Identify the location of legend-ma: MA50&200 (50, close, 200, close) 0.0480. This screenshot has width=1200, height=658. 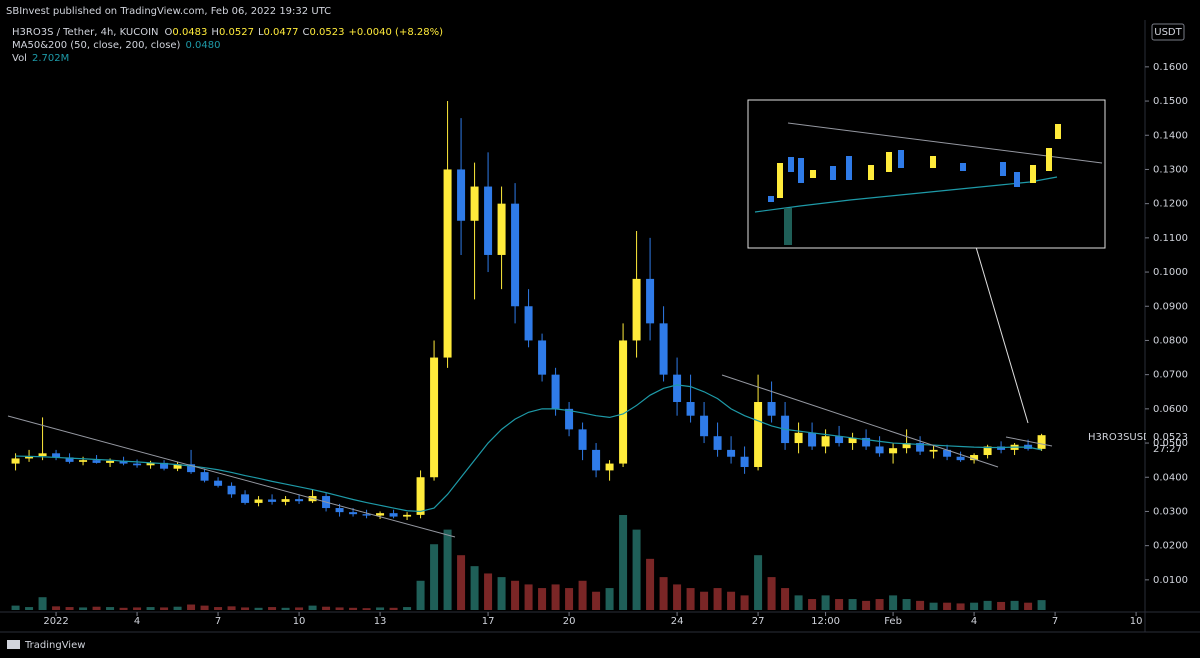
(116, 45).